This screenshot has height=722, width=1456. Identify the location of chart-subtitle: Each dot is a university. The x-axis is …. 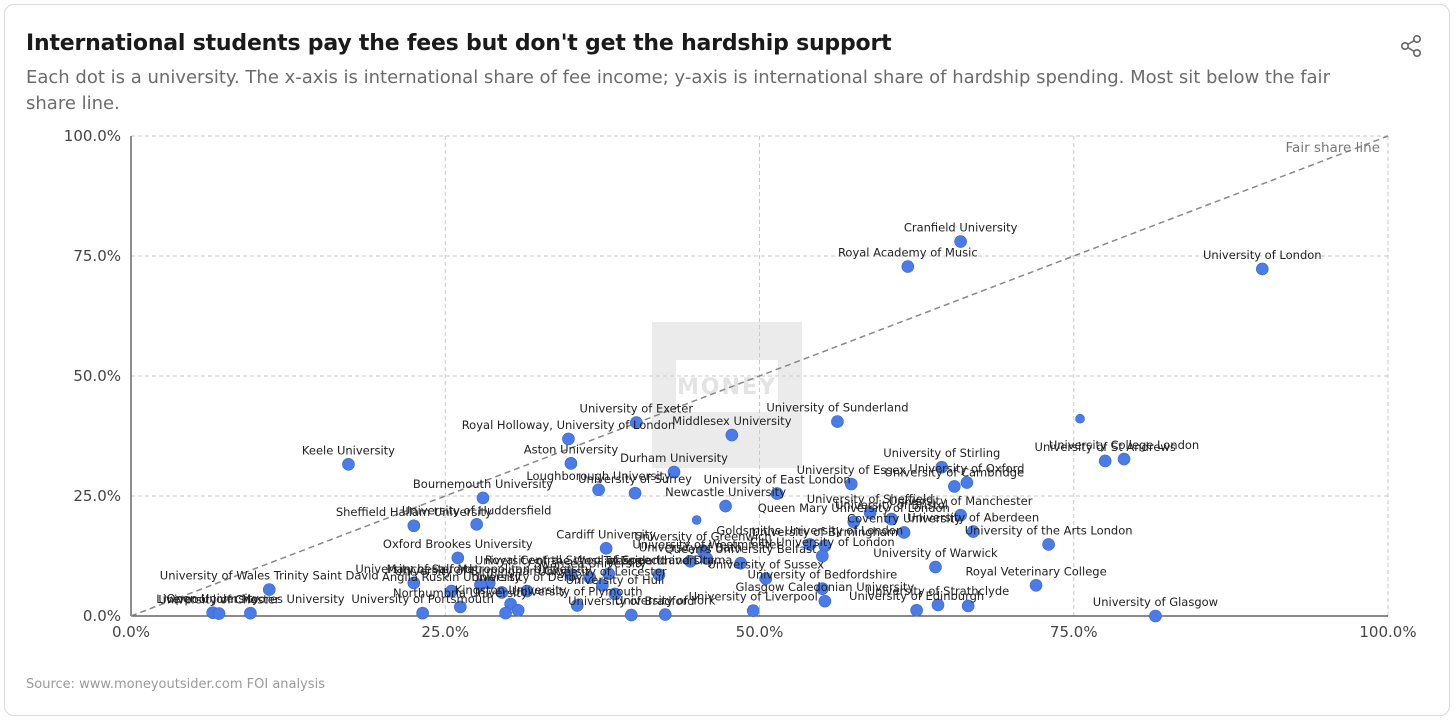
(678, 90).